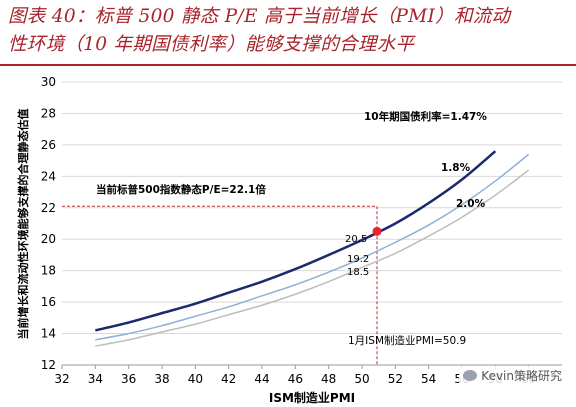 This screenshot has height=407, width=576. I want to click on y-tick-label: 26, so click(48, 145).